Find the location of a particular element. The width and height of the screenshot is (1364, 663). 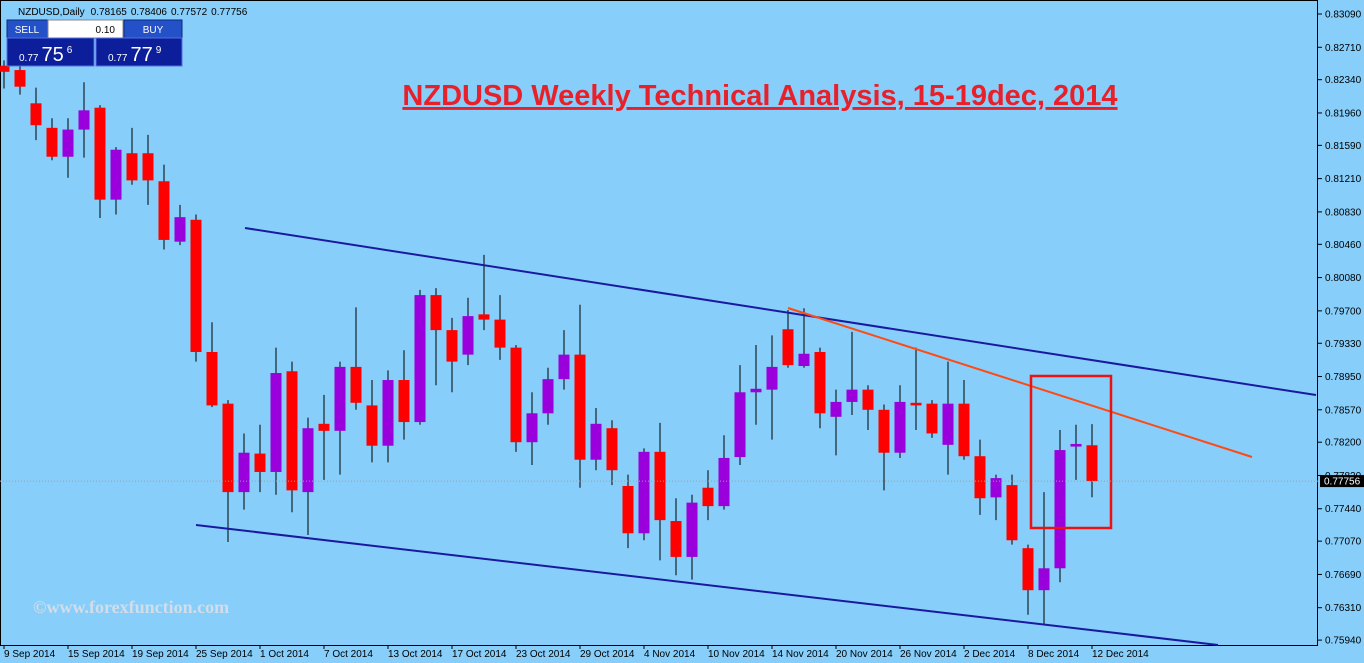

buy-label: BUY is located at coordinates (153, 30).